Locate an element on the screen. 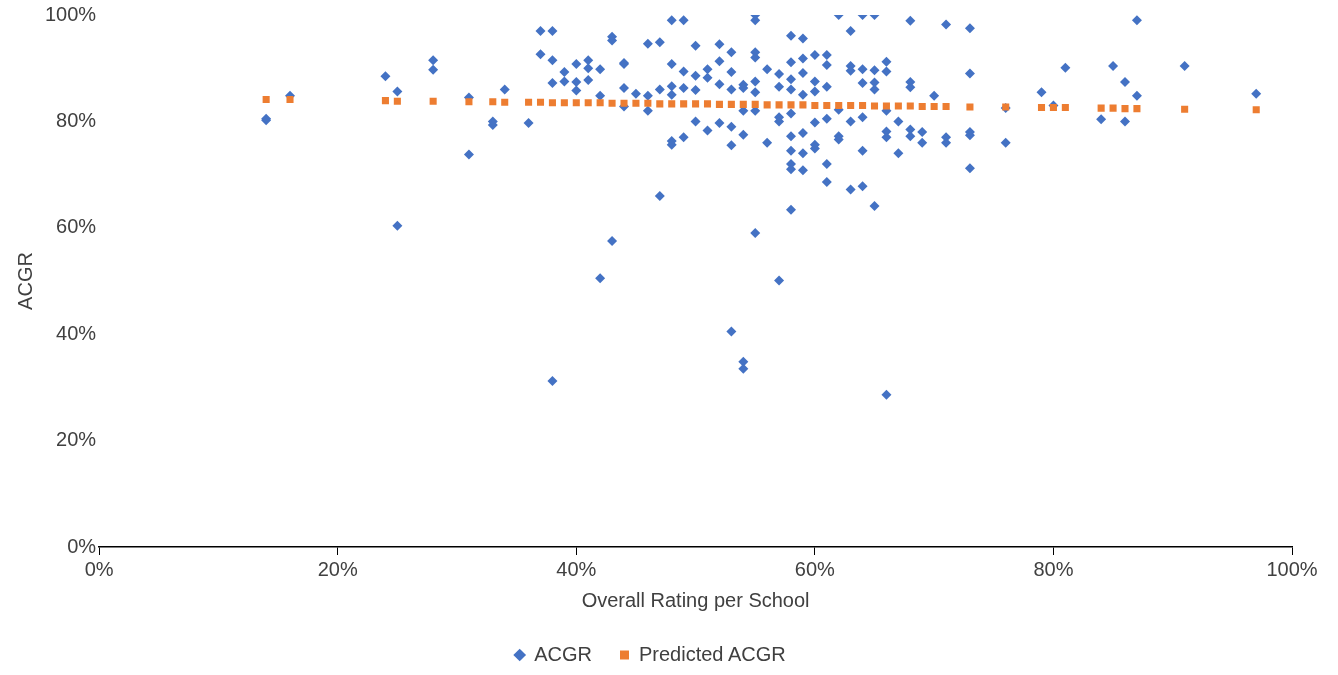 The width and height of the screenshot is (1338, 675). y-tick-label: 80% is located at coordinates (76, 119).